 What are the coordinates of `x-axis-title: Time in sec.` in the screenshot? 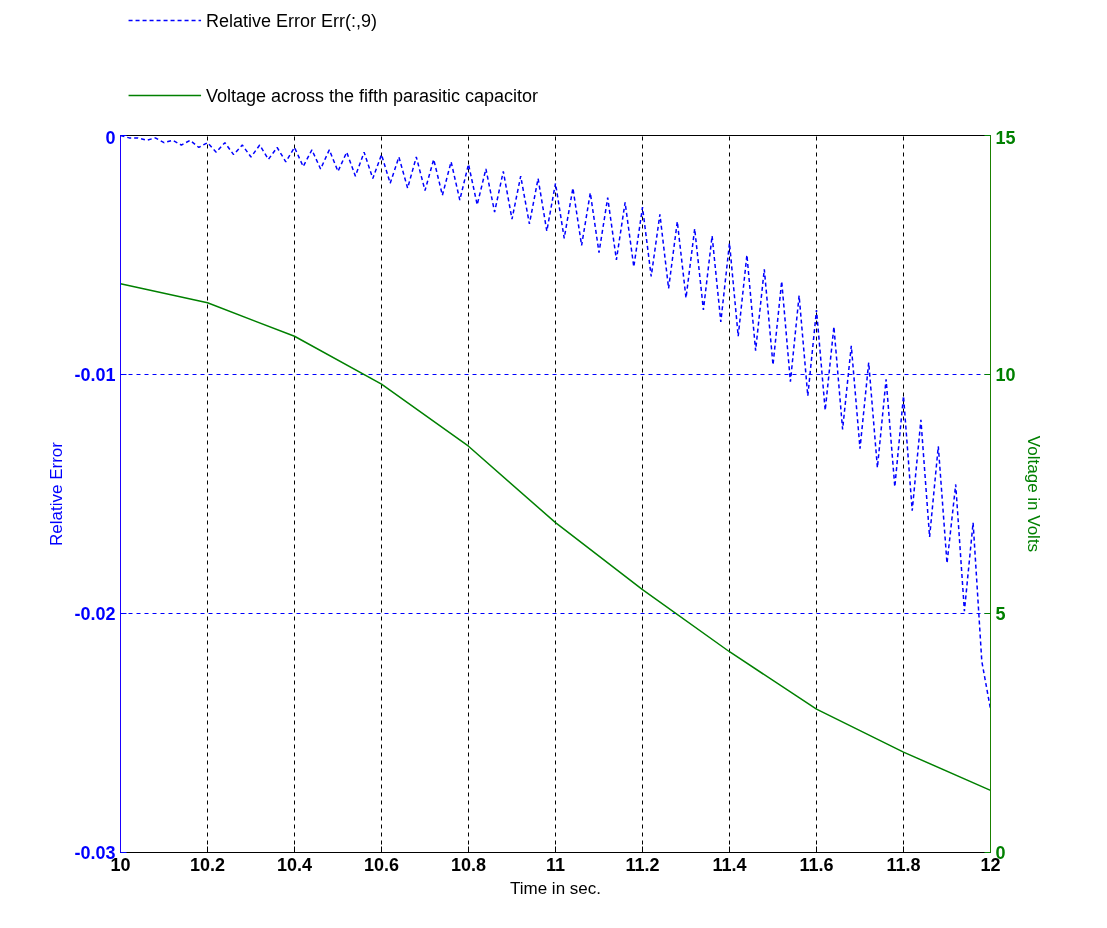 It's located at (556, 888).